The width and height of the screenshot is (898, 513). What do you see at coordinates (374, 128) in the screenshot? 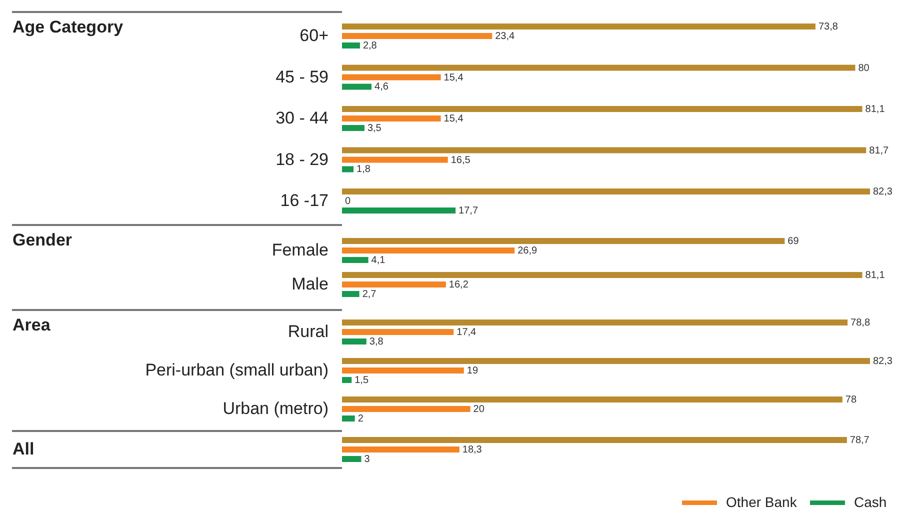
I see `data-label: 3,5` at bounding box center [374, 128].